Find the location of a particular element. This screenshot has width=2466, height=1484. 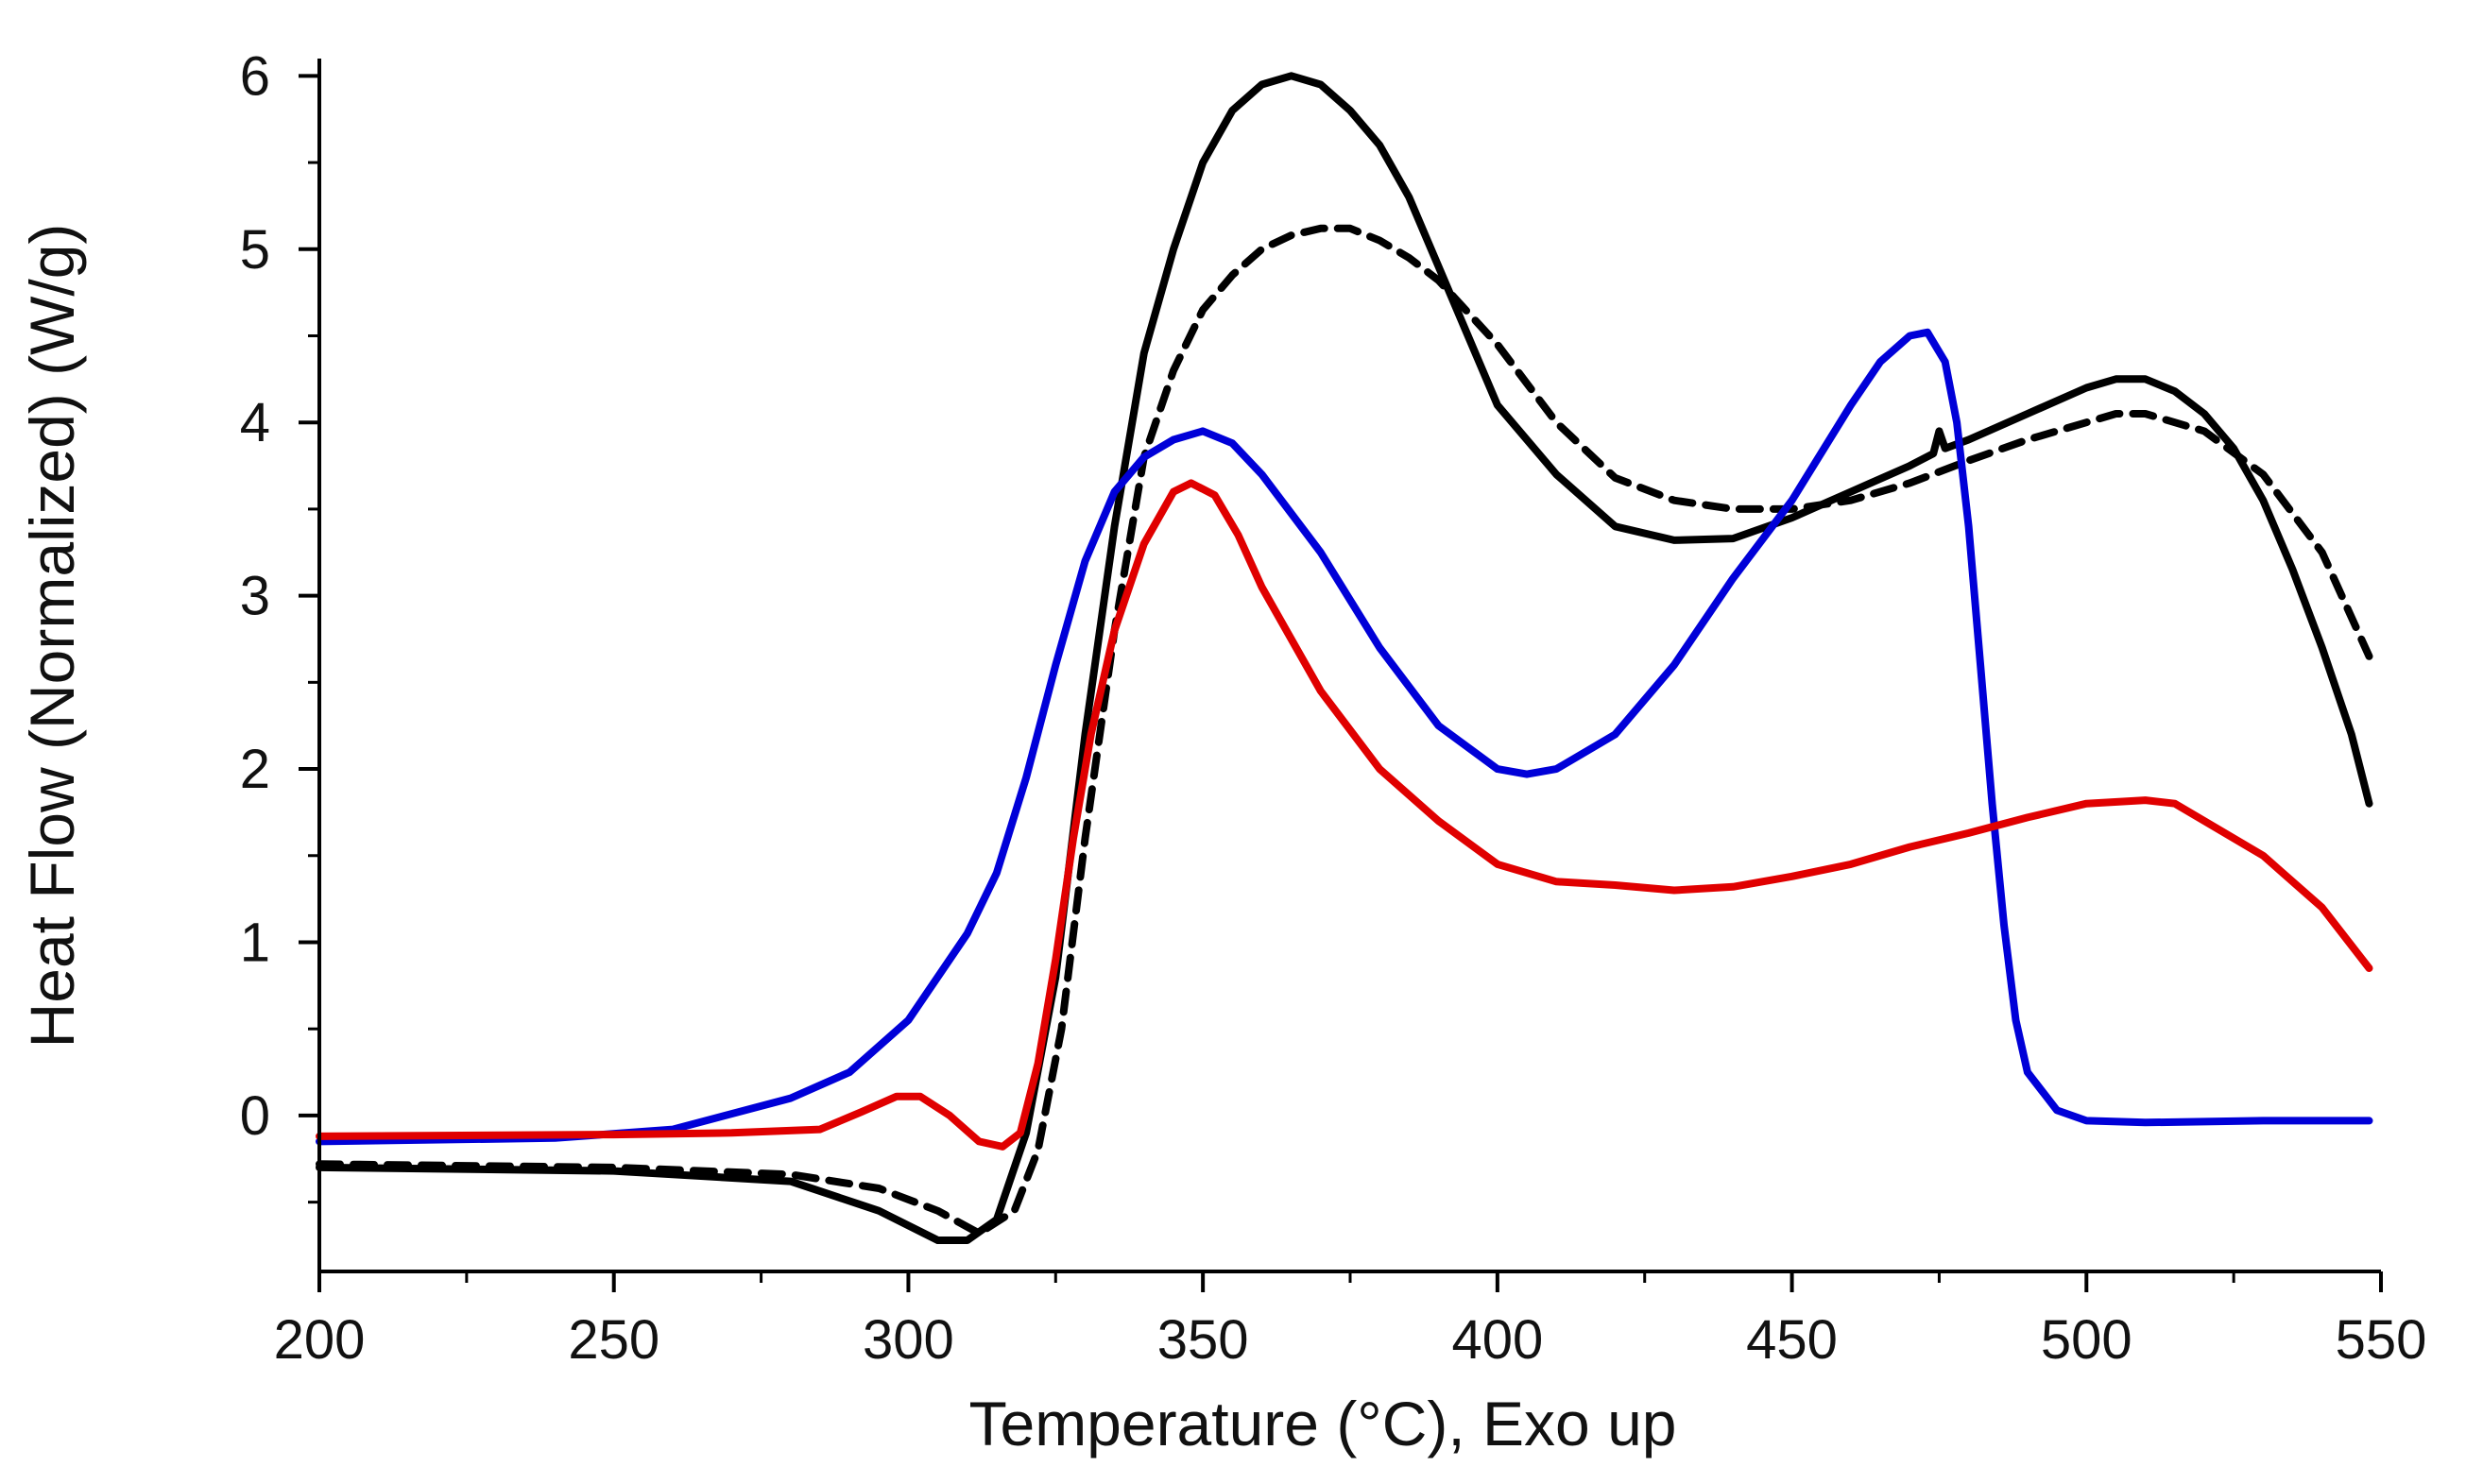

x-tick-label-200: 200 is located at coordinates (320, 1340).